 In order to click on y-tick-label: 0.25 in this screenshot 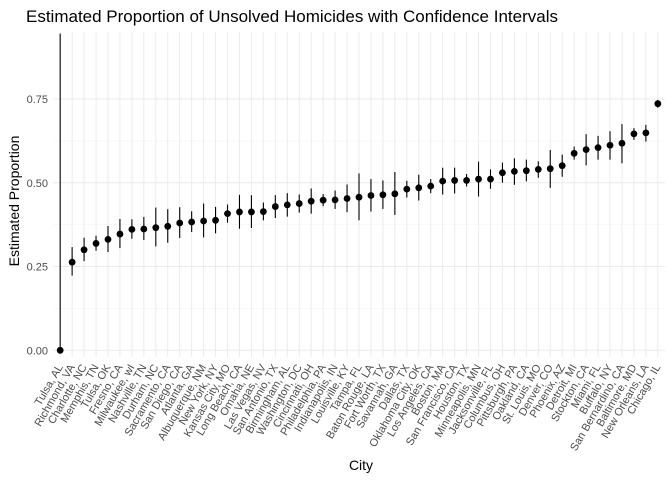, I will do `click(37, 268)`.